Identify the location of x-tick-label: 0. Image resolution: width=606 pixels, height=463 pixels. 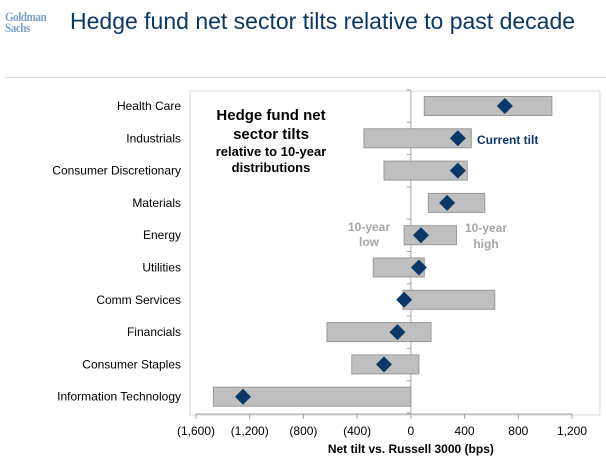
(411, 431).